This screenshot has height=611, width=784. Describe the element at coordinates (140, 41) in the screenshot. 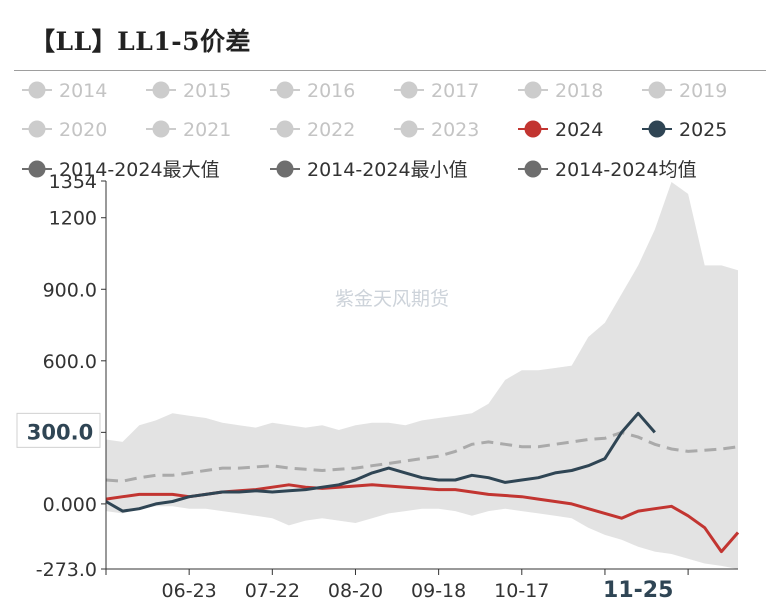

I see `chart-title: 【LL】LL1-5价差` at that location.